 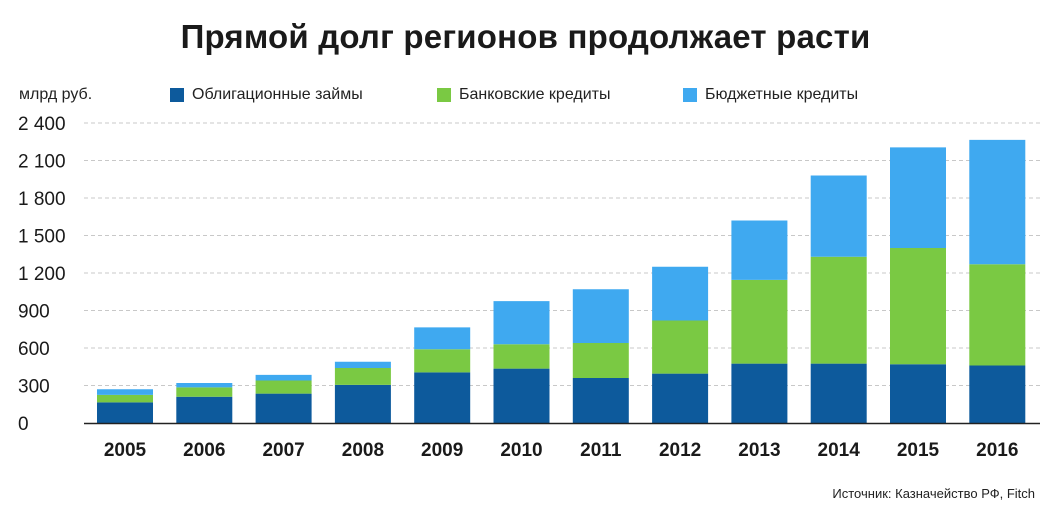 What do you see at coordinates (277, 94) in the screenshot?
I see `legend-label-bonds: Облигационные займы` at bounding box center [277, 94].